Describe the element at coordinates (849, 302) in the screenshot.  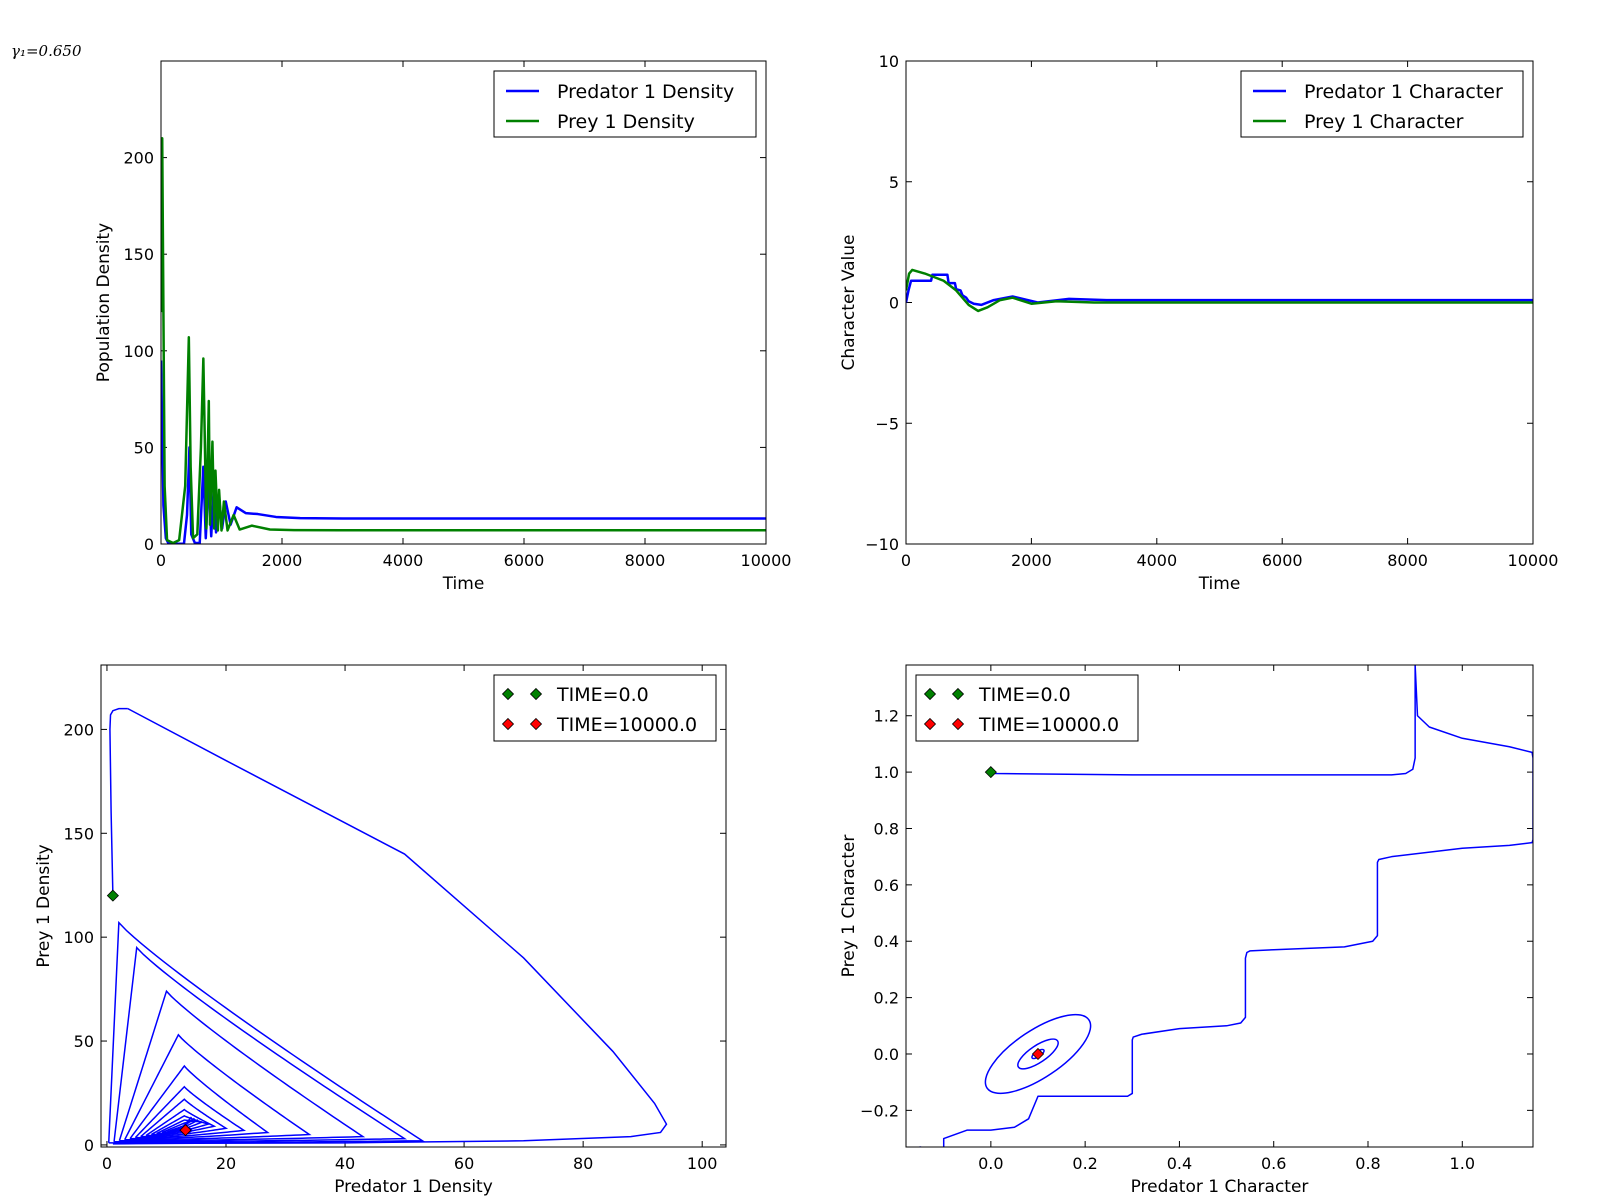
I see `y-axis-label: Character Value` at that location.